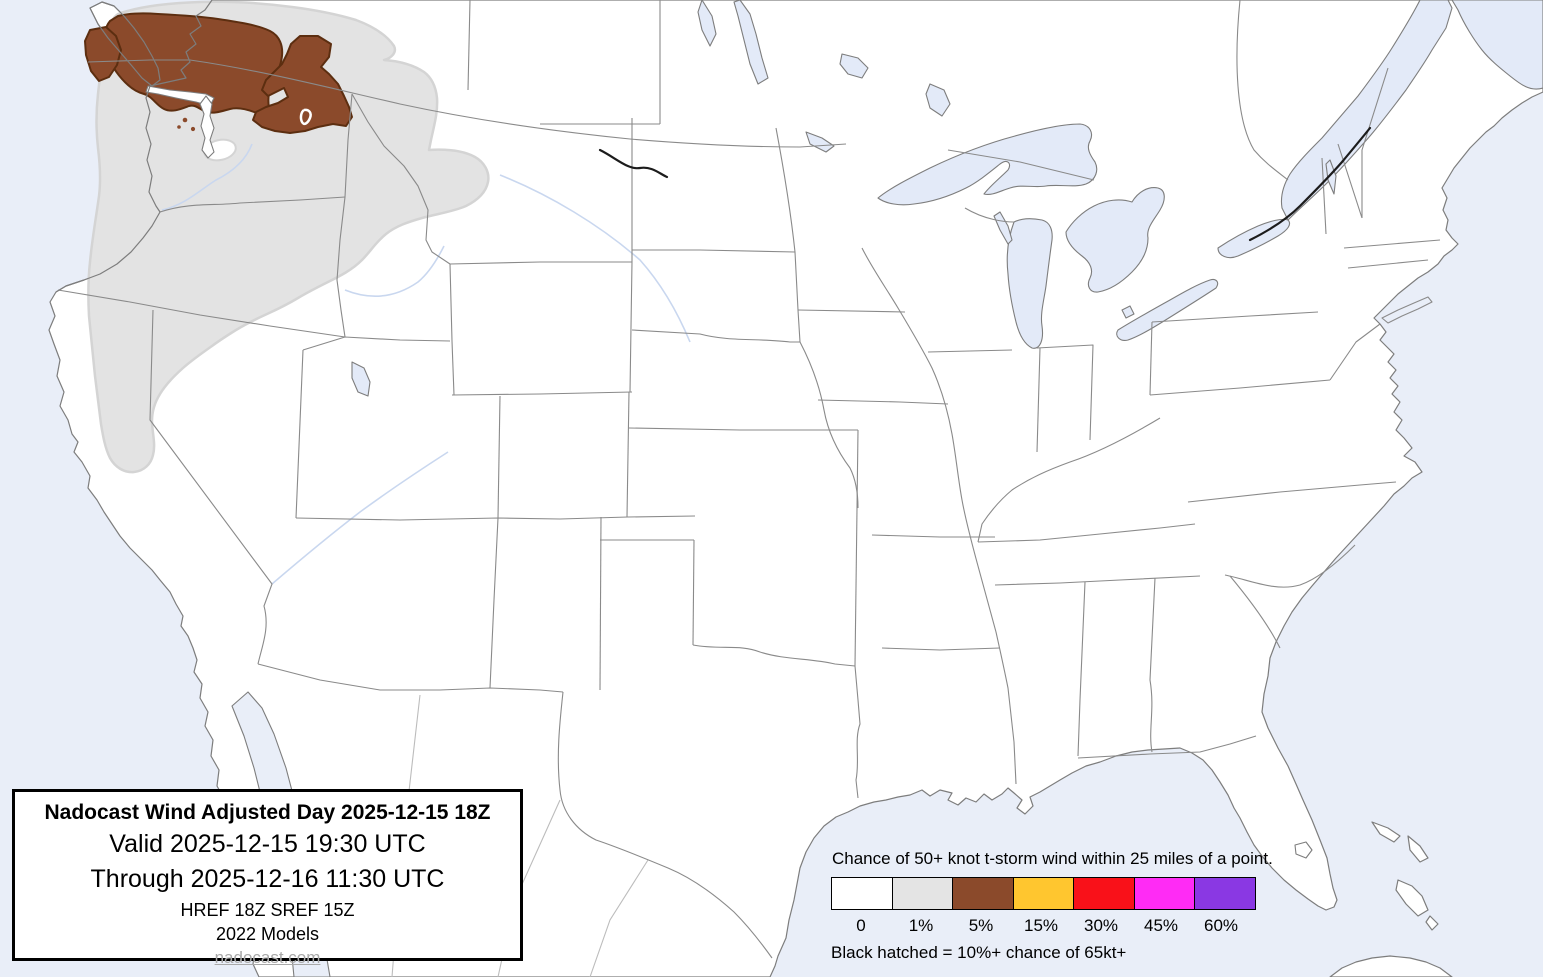  Describe the element at coordinates (207, 127) in the screenshot. I see `puget-sound` at that location.